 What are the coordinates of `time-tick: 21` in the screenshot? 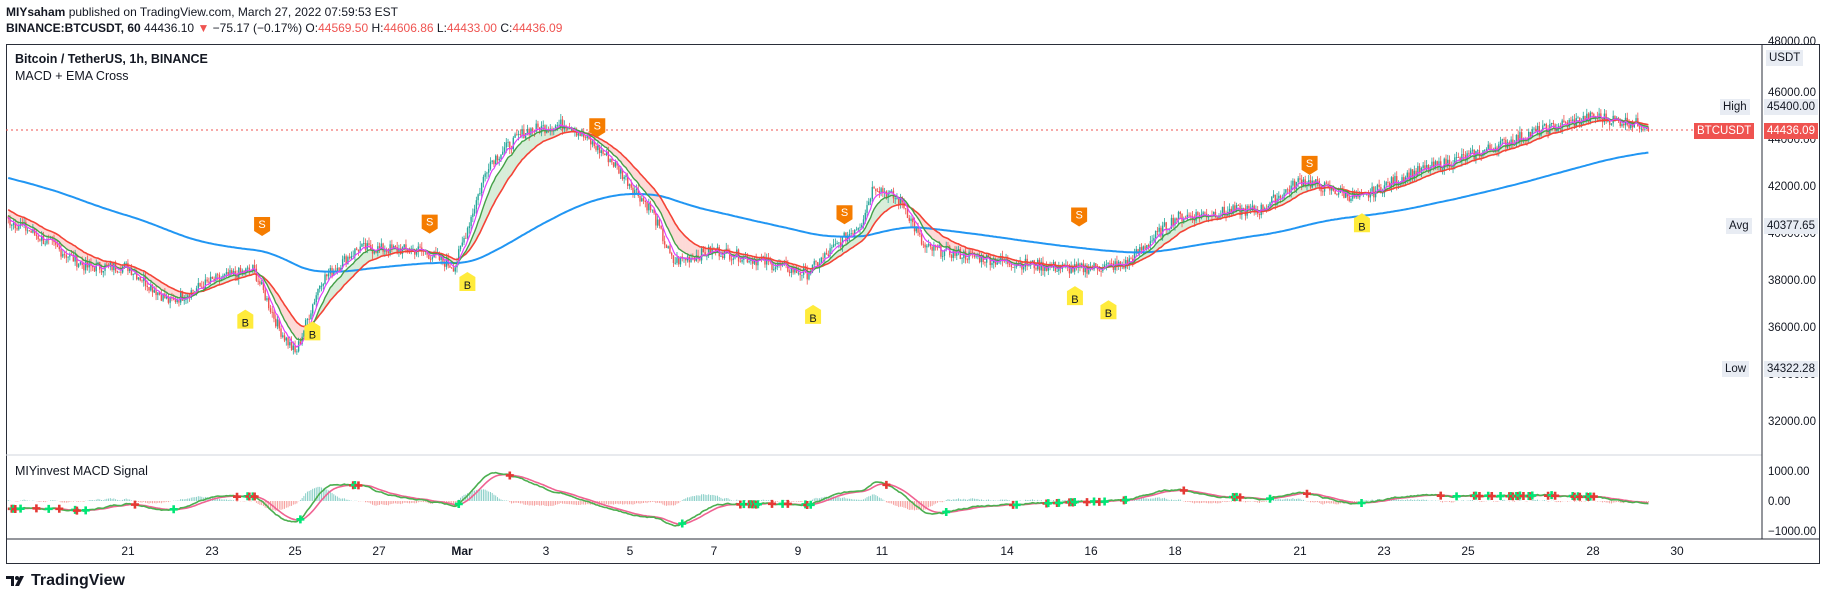 It's located at (128, 551).